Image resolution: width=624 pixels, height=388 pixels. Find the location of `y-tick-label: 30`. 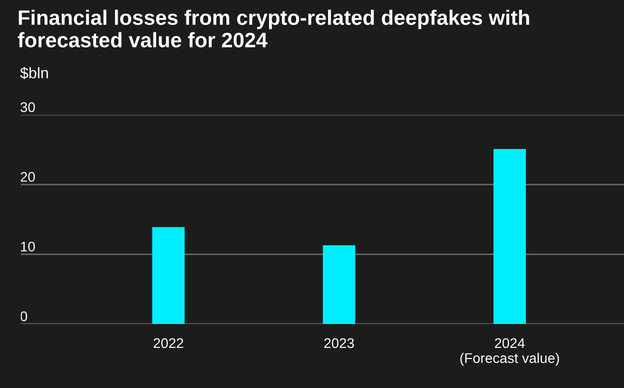

y-tick-label: 30 is located at coordinates (27, 107).